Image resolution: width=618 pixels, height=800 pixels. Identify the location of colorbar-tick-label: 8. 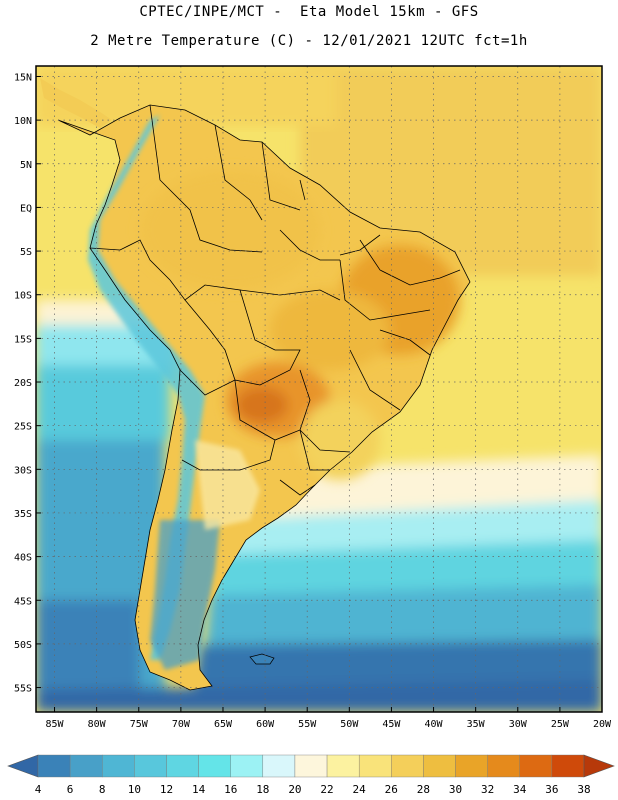
(102, 789).